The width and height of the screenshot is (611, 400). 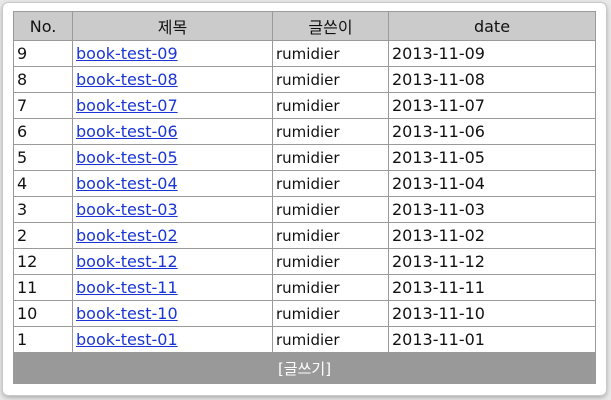 I want to click on post-title-link: book-test-01, so click(x=127, y=339).